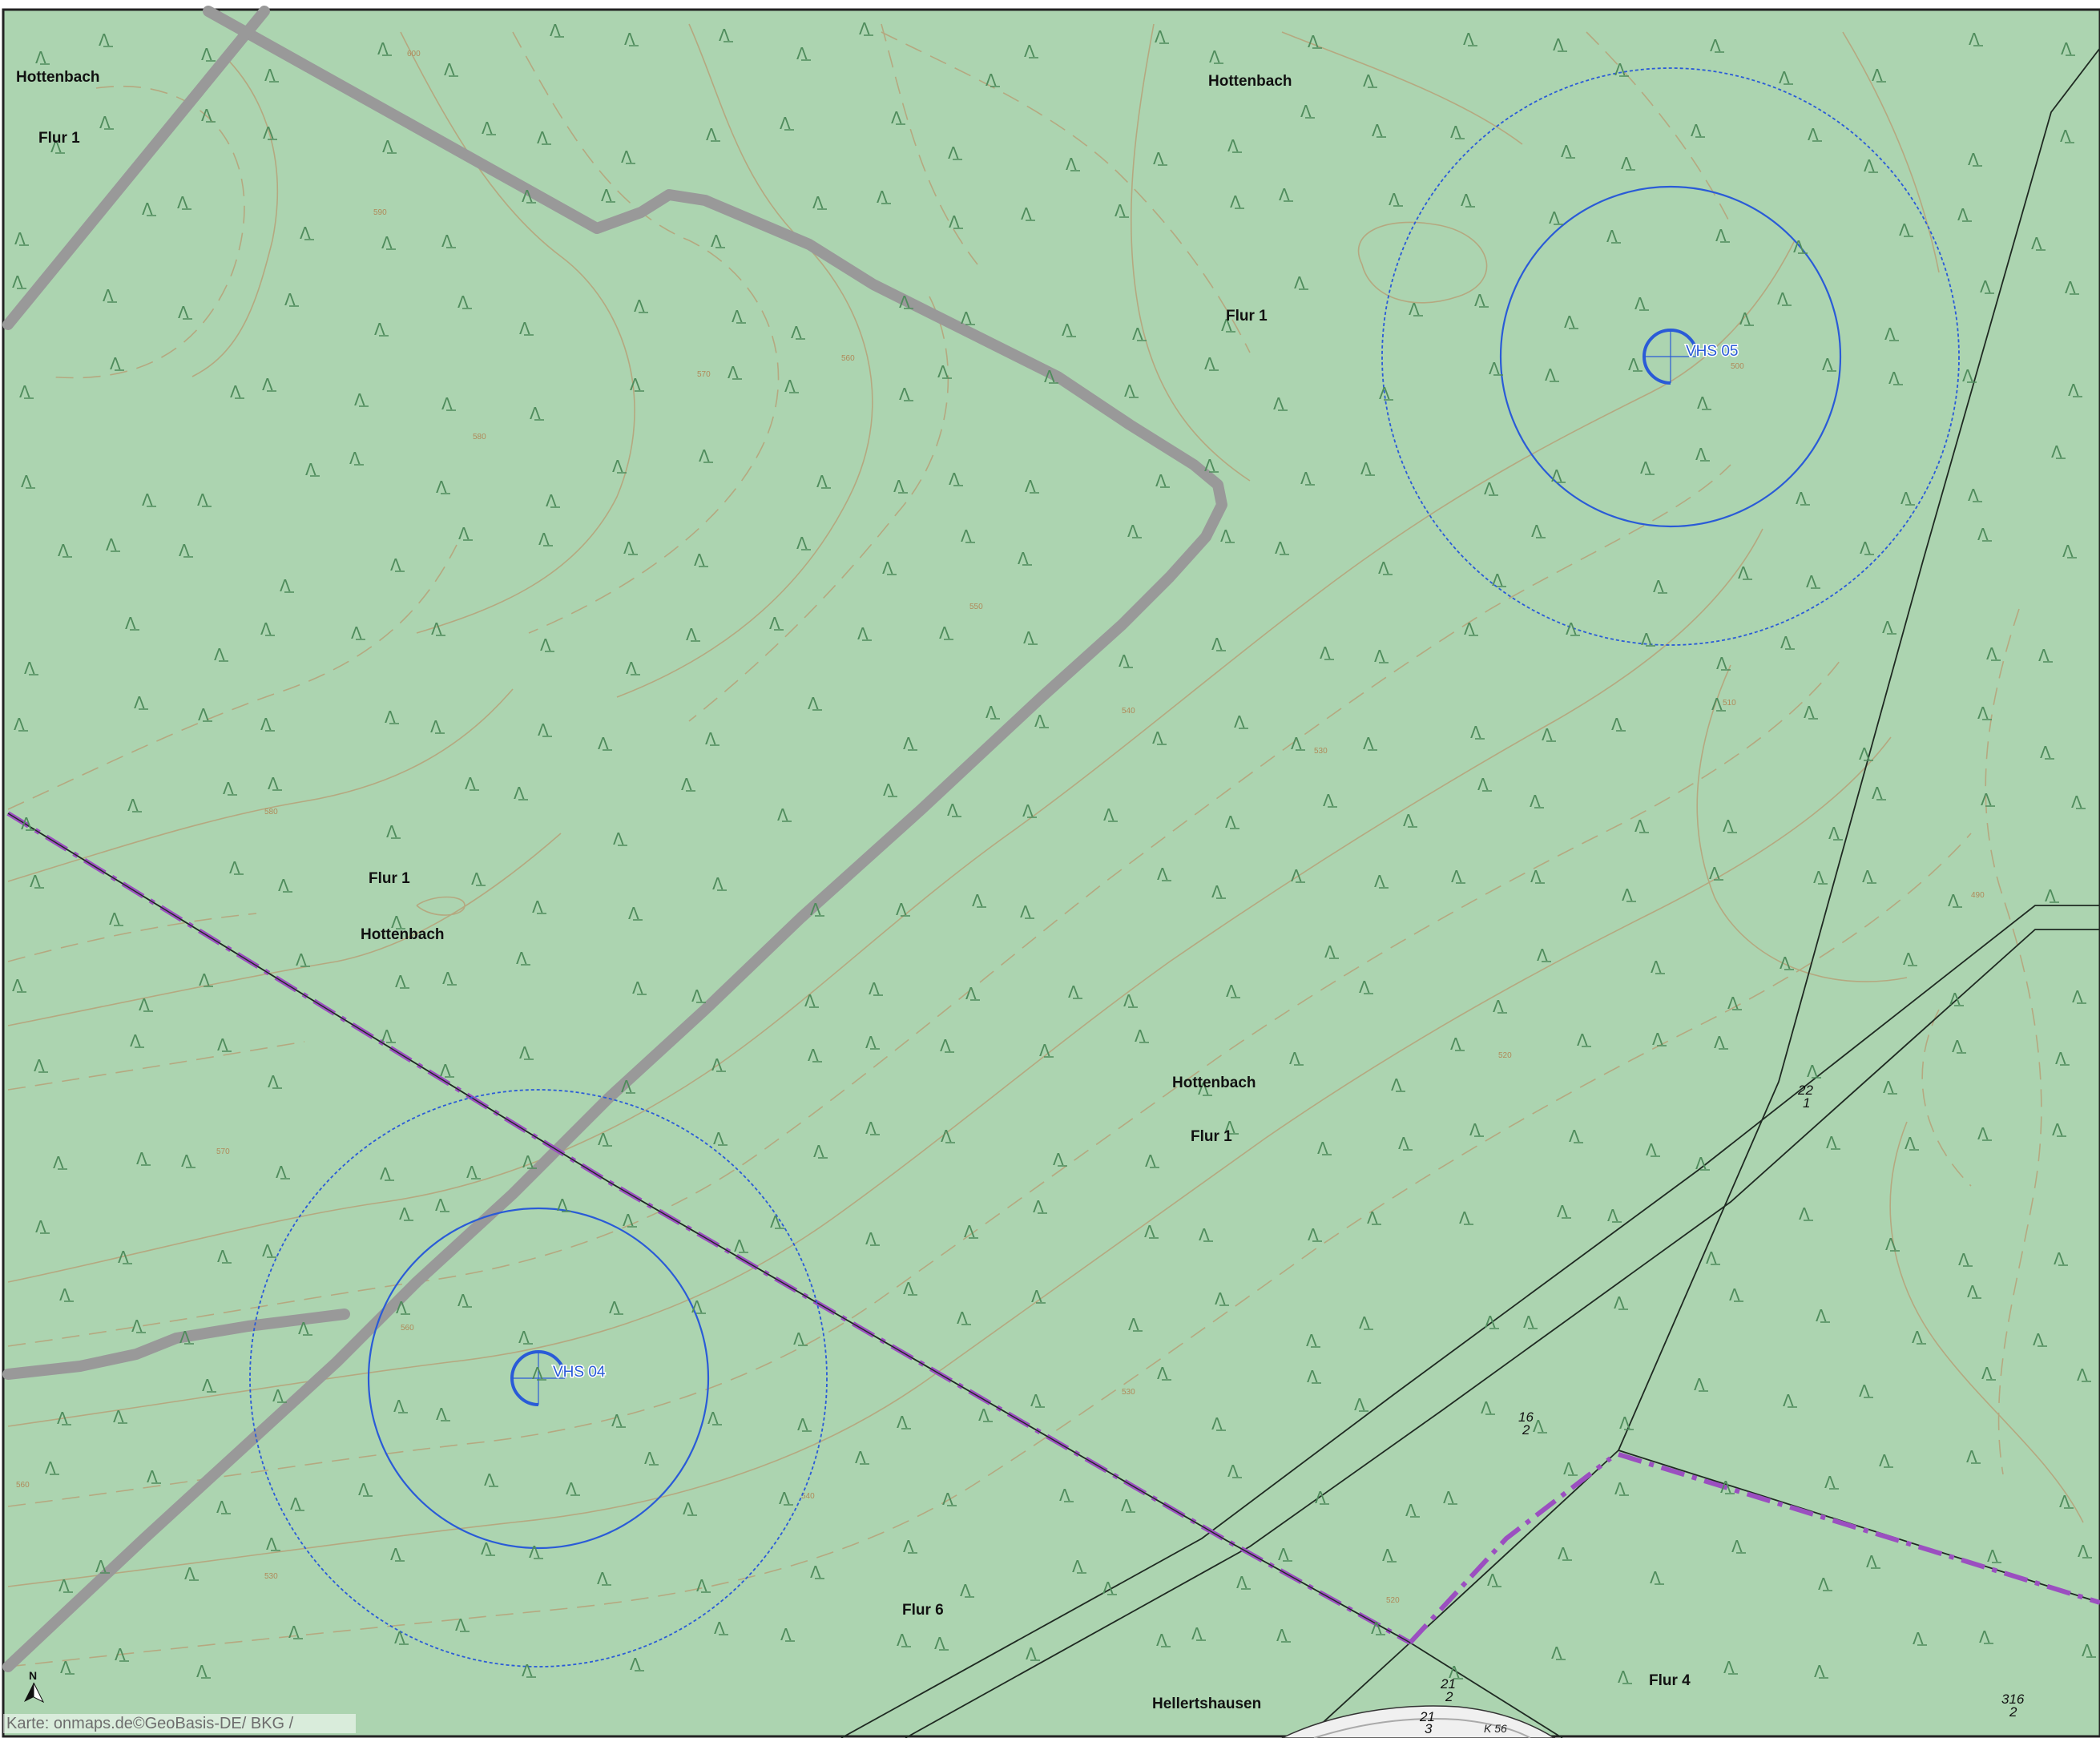 The width and height of the screenshot is (2100, 1738). What do you see at coordinates (180, 1723) in the screenshot?
I see `map-attribution: Karte: onmaps.de©GeoBasis-DE/ BKG /` at bounding box center [180, 1723].